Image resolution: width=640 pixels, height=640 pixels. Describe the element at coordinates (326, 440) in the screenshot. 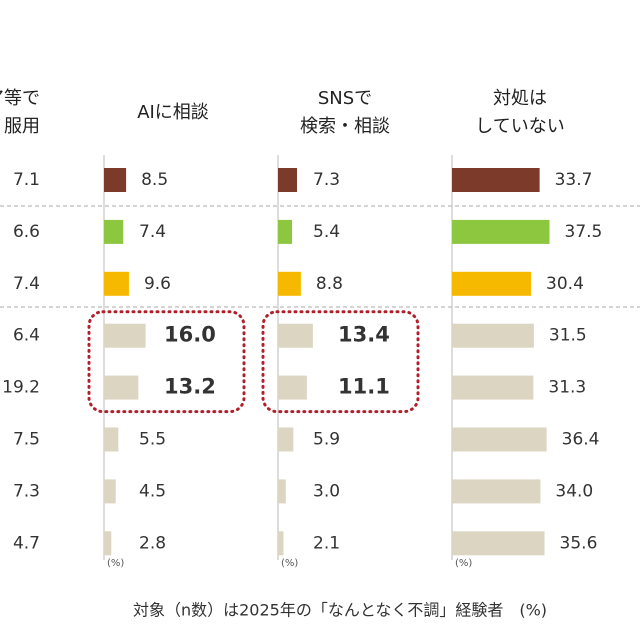

I see `value-label: 5.9` at that location.